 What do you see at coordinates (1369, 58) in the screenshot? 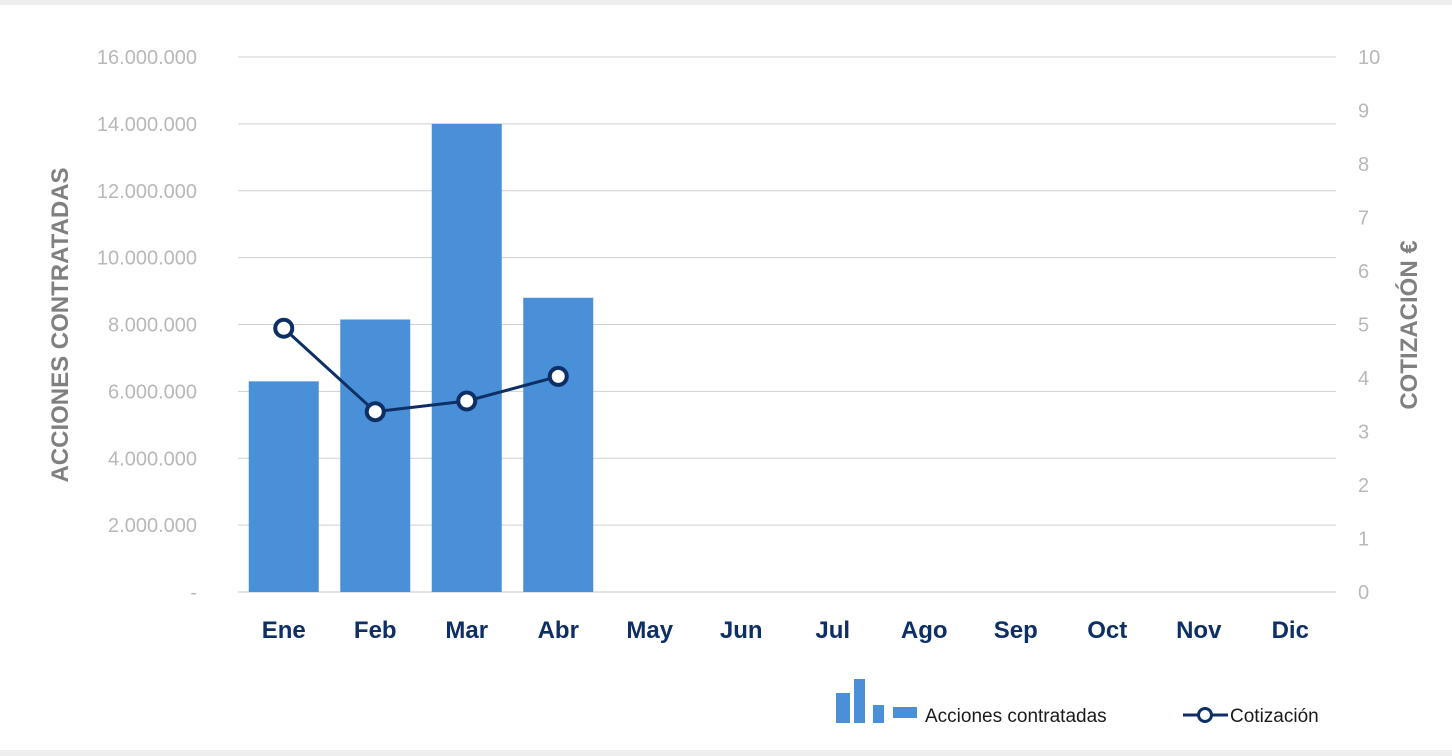
I see `y-tick-label-right: 10` at bounding box center [1369, 58].